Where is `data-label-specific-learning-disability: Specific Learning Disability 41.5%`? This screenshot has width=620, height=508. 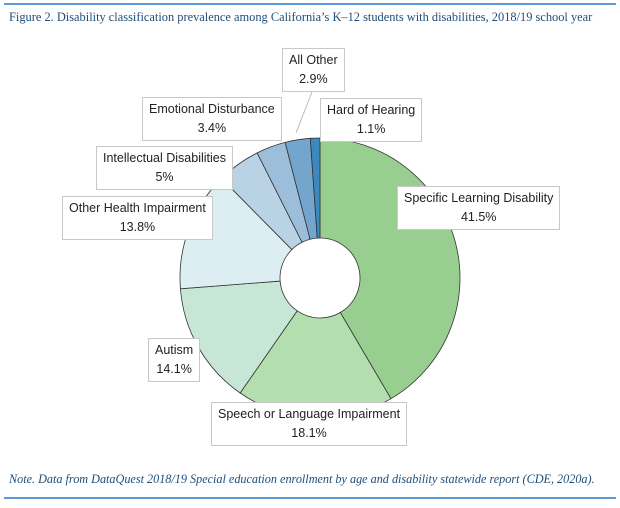 data-label-specific-learning-disability: Specific Learning Disability 41.5% is located at coordinates (479, 208).